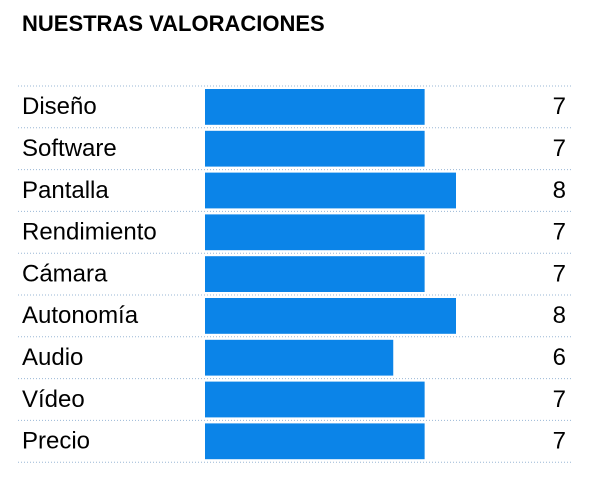 This screenshot has height=477, width=594. Describe the element at coordinates (80, 315) in the screenshot. I see `category-label: Autonomía` at that location.